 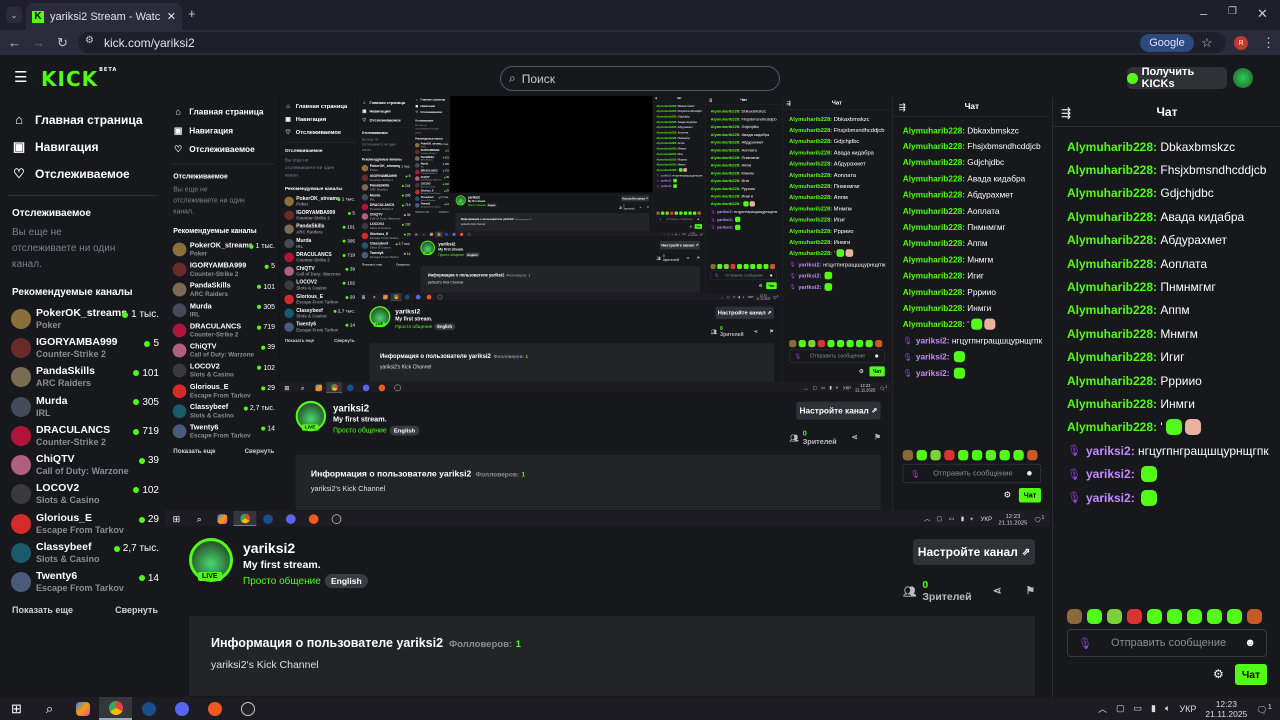 What do you see at coordinates (82, 406) in the screenshot?
I see `recommended-channel: Murda IRL 305` at bounding box center [82, 406].